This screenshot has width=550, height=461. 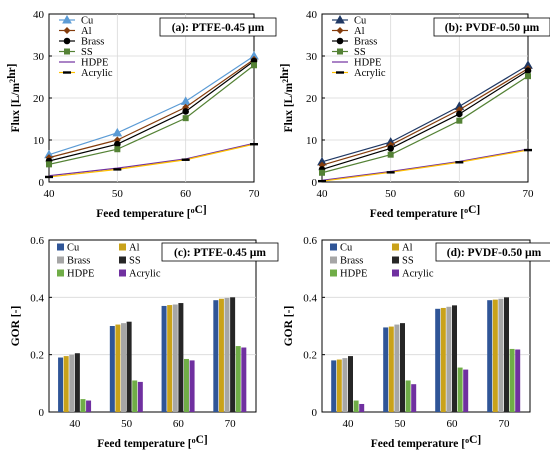 I want to click on series-hdpe, so click(x=151, y=159).